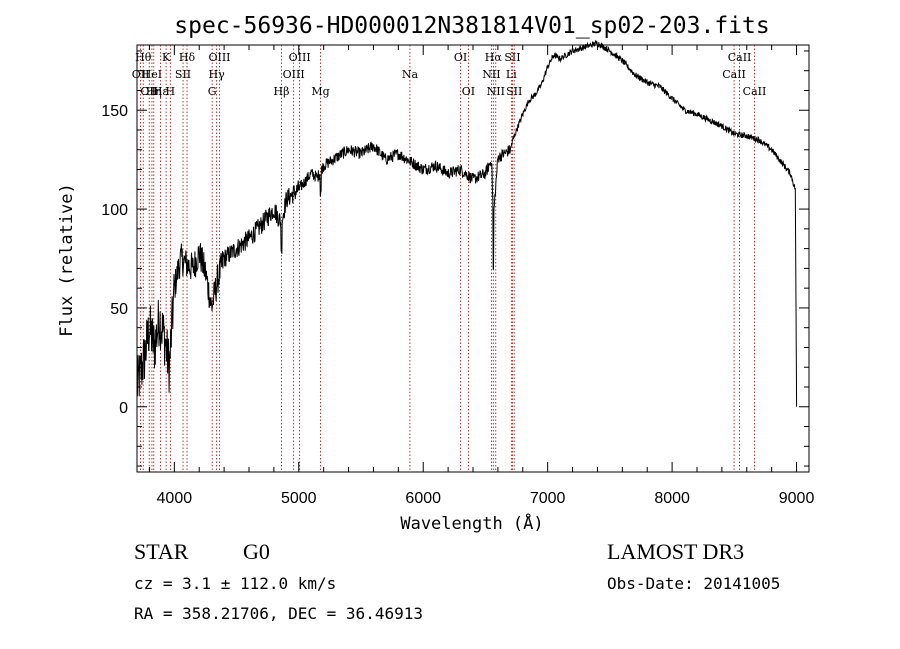  Describe the element at coordinates (114, 210) in the screenshot. I see `y-tick-label: 100` at that location.